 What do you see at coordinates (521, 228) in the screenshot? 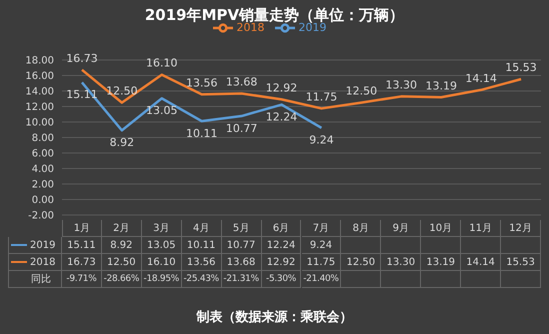
I see `x-tick-label: 12月` at bounding box center [521, 228].